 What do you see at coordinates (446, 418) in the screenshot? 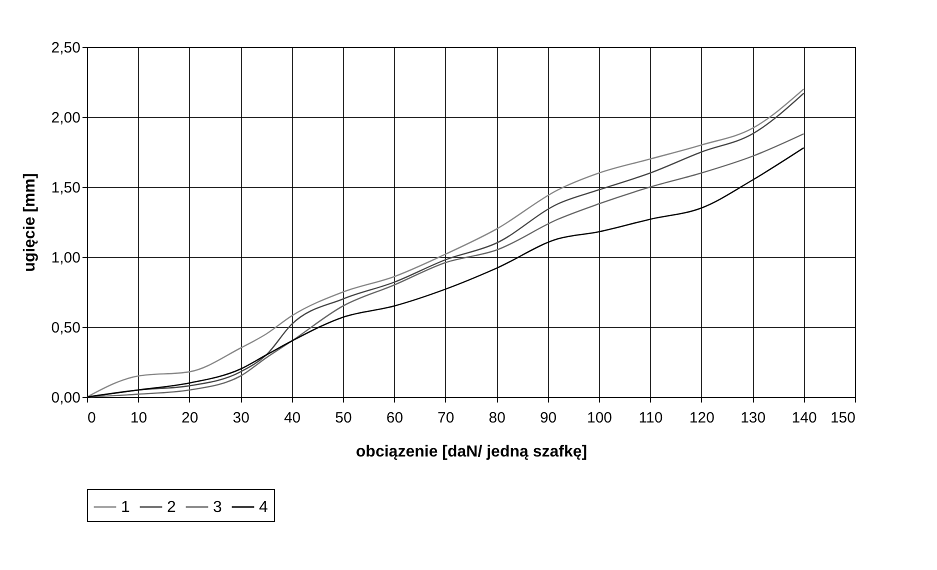
I see `x-tick-label: 70` at bounding box center [446, 418].